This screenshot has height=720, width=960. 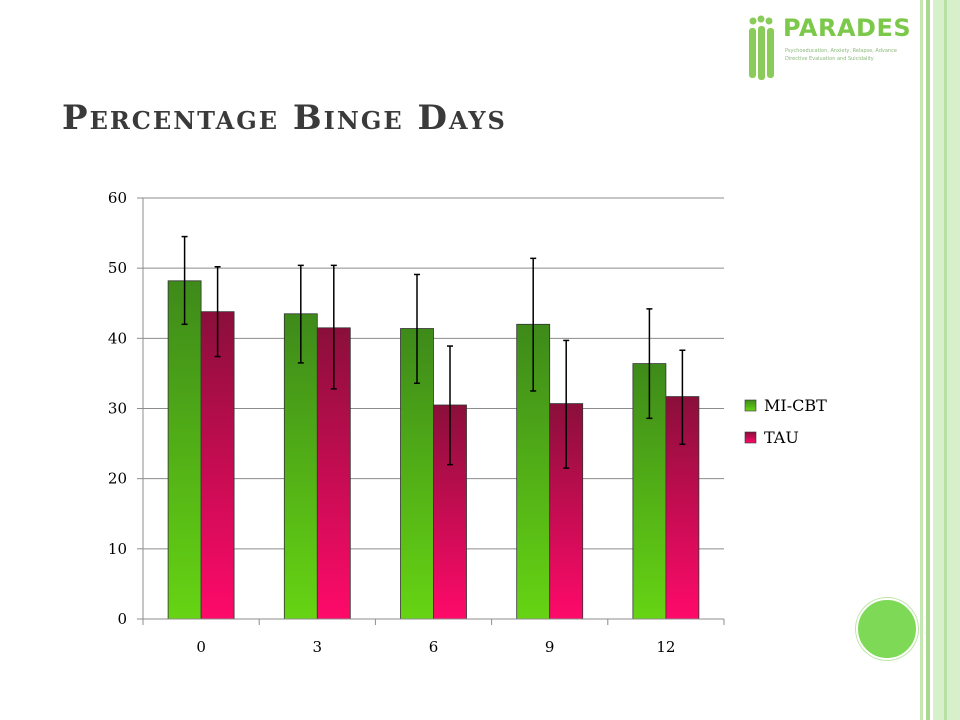 I want to click on y-tick-label: 60, so click(x=117, y=198).